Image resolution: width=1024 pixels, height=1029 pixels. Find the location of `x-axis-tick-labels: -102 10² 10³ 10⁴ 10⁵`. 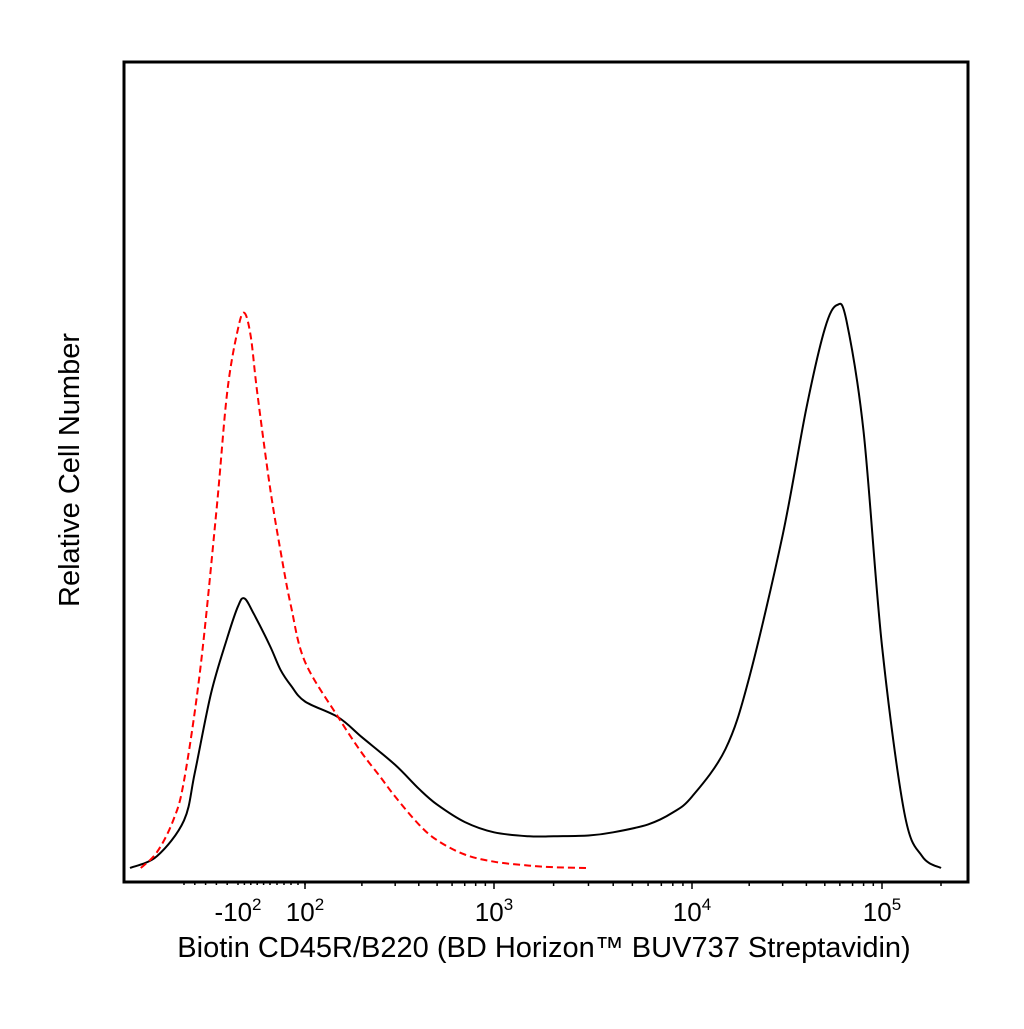

x-axis-tick-labels: -102 10² 10³ 10⁴ 10⁵ is located at coordinates (557, 911).